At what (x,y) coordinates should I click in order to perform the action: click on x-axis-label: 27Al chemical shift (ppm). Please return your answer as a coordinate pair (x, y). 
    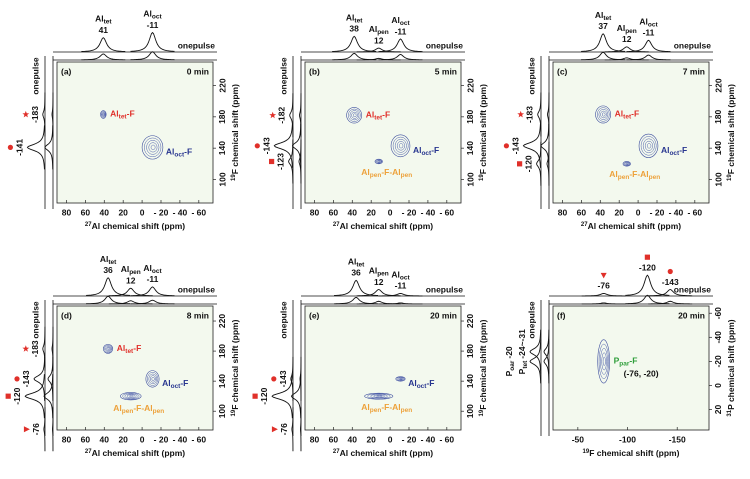
    Looking at the image, I should click on (631, 226).